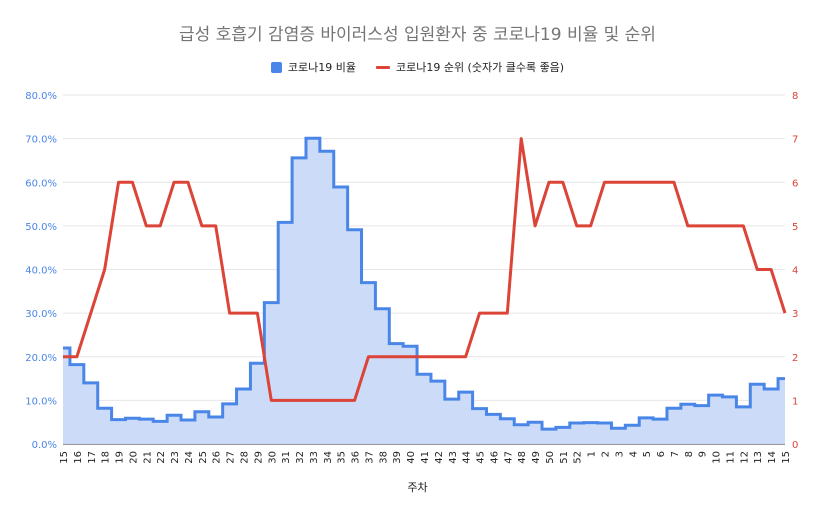 The width and height of the screenshot is (835, 516). What do you see at coordinates (328, 457) in the screenshot?
I see `x-tick-label: 34` at bounding box center [328, 457].